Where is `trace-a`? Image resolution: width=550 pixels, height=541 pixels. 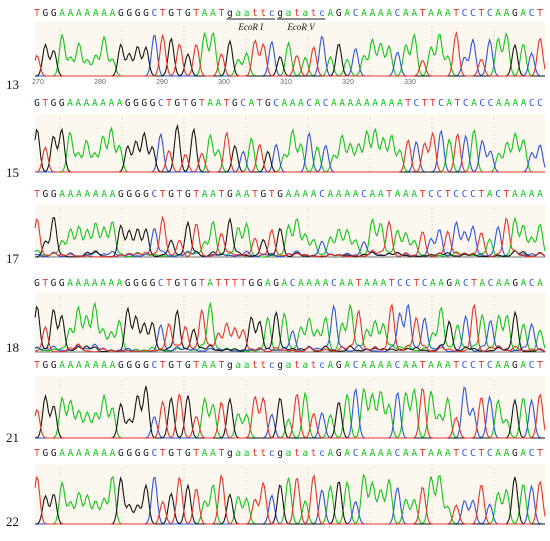 trace-a is located at coordinates (290, 327).